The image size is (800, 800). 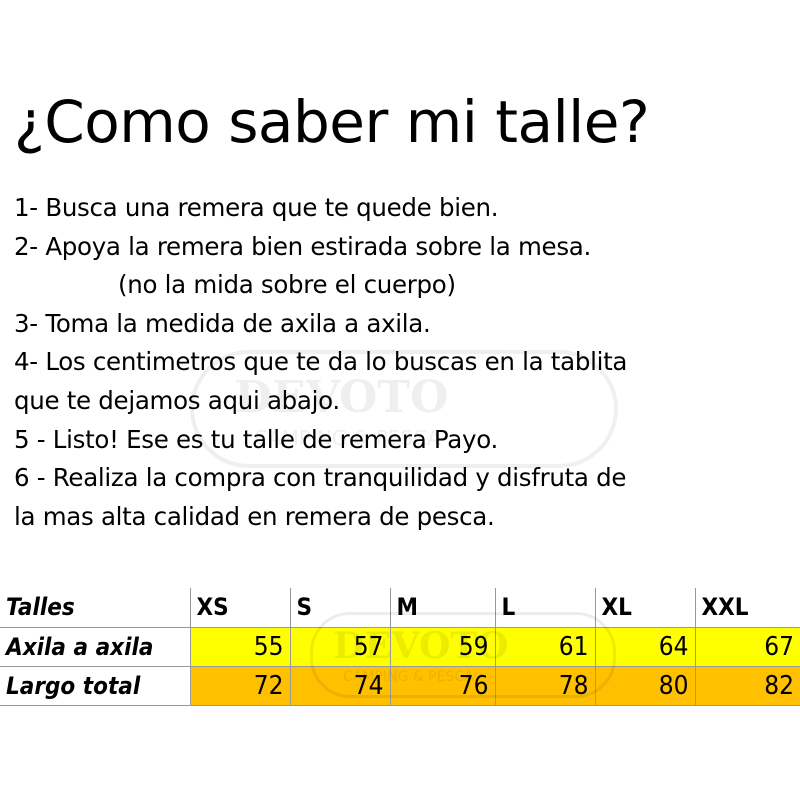 I want to click on cell: 57, so click(x=339, y=647).